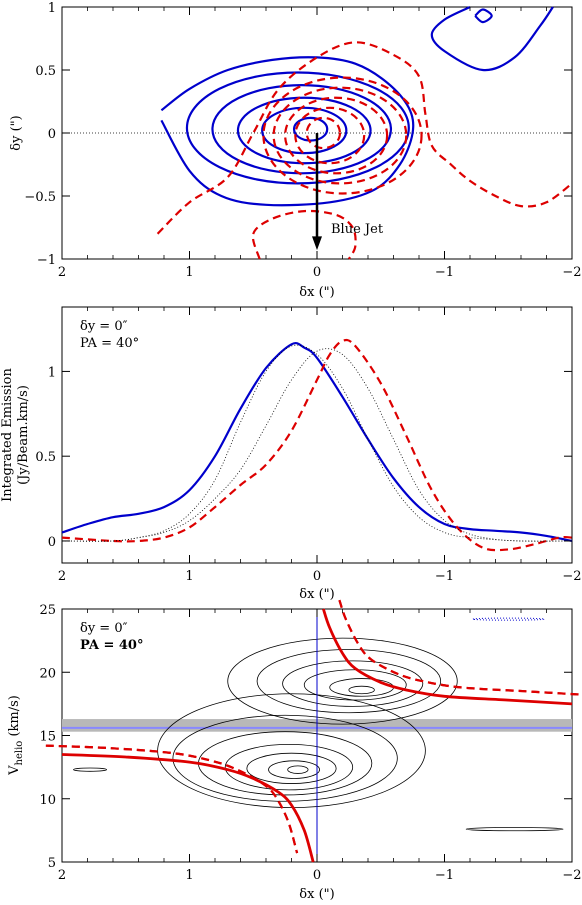 The width and height of the screenshot is (582, 905). I want to click on top-ytick-label: −1, so click(46, 260).